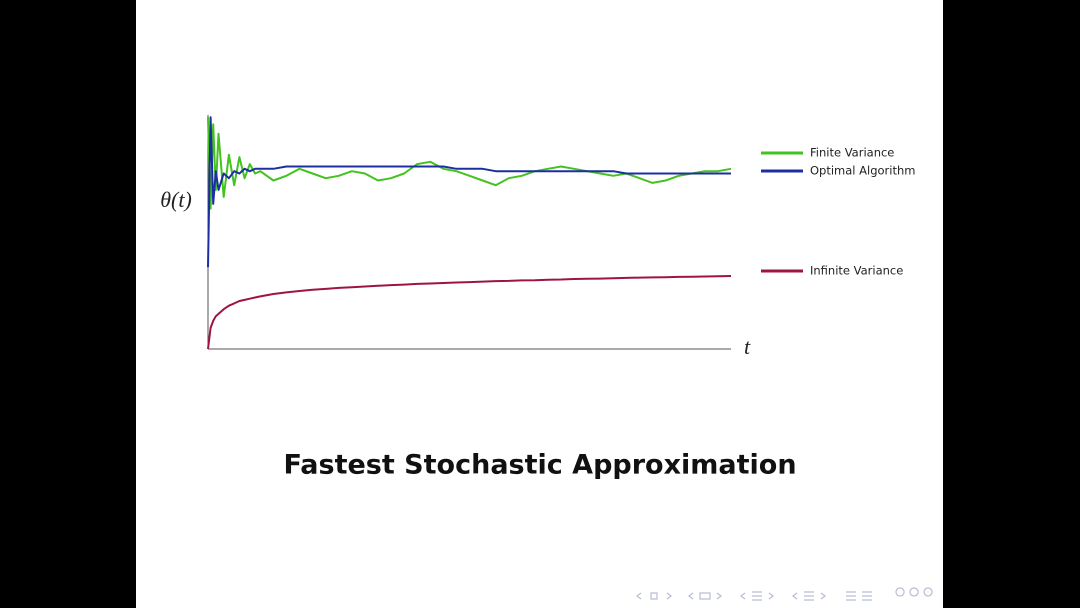 This screenshot has height=608, width=1080. What do you see at coordinates (705, 596) in the screenshot?
I see `nav-subsection` at bounding box center [705, 596].